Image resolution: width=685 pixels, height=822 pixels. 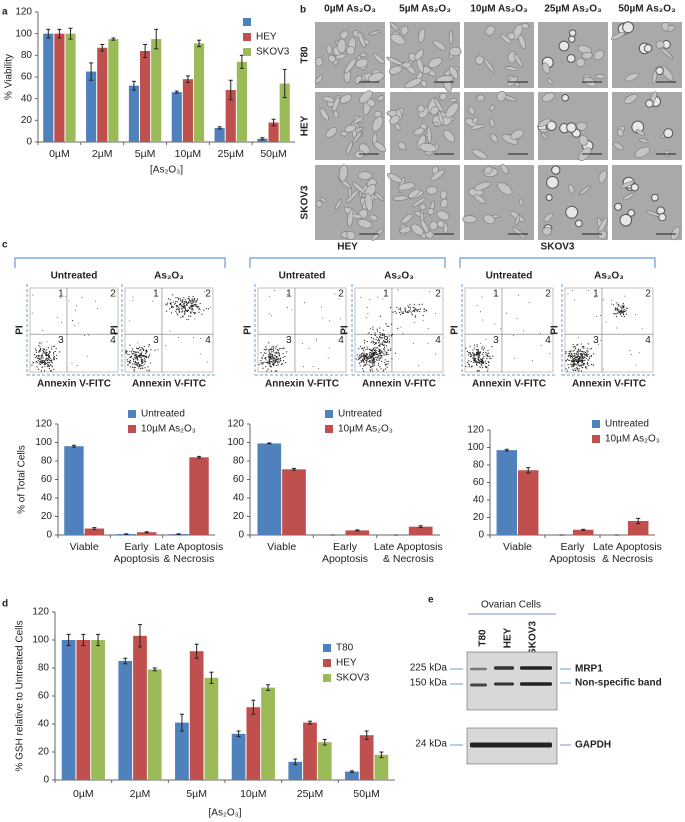 I want to click on round-cell, so click(x=572, y=39).